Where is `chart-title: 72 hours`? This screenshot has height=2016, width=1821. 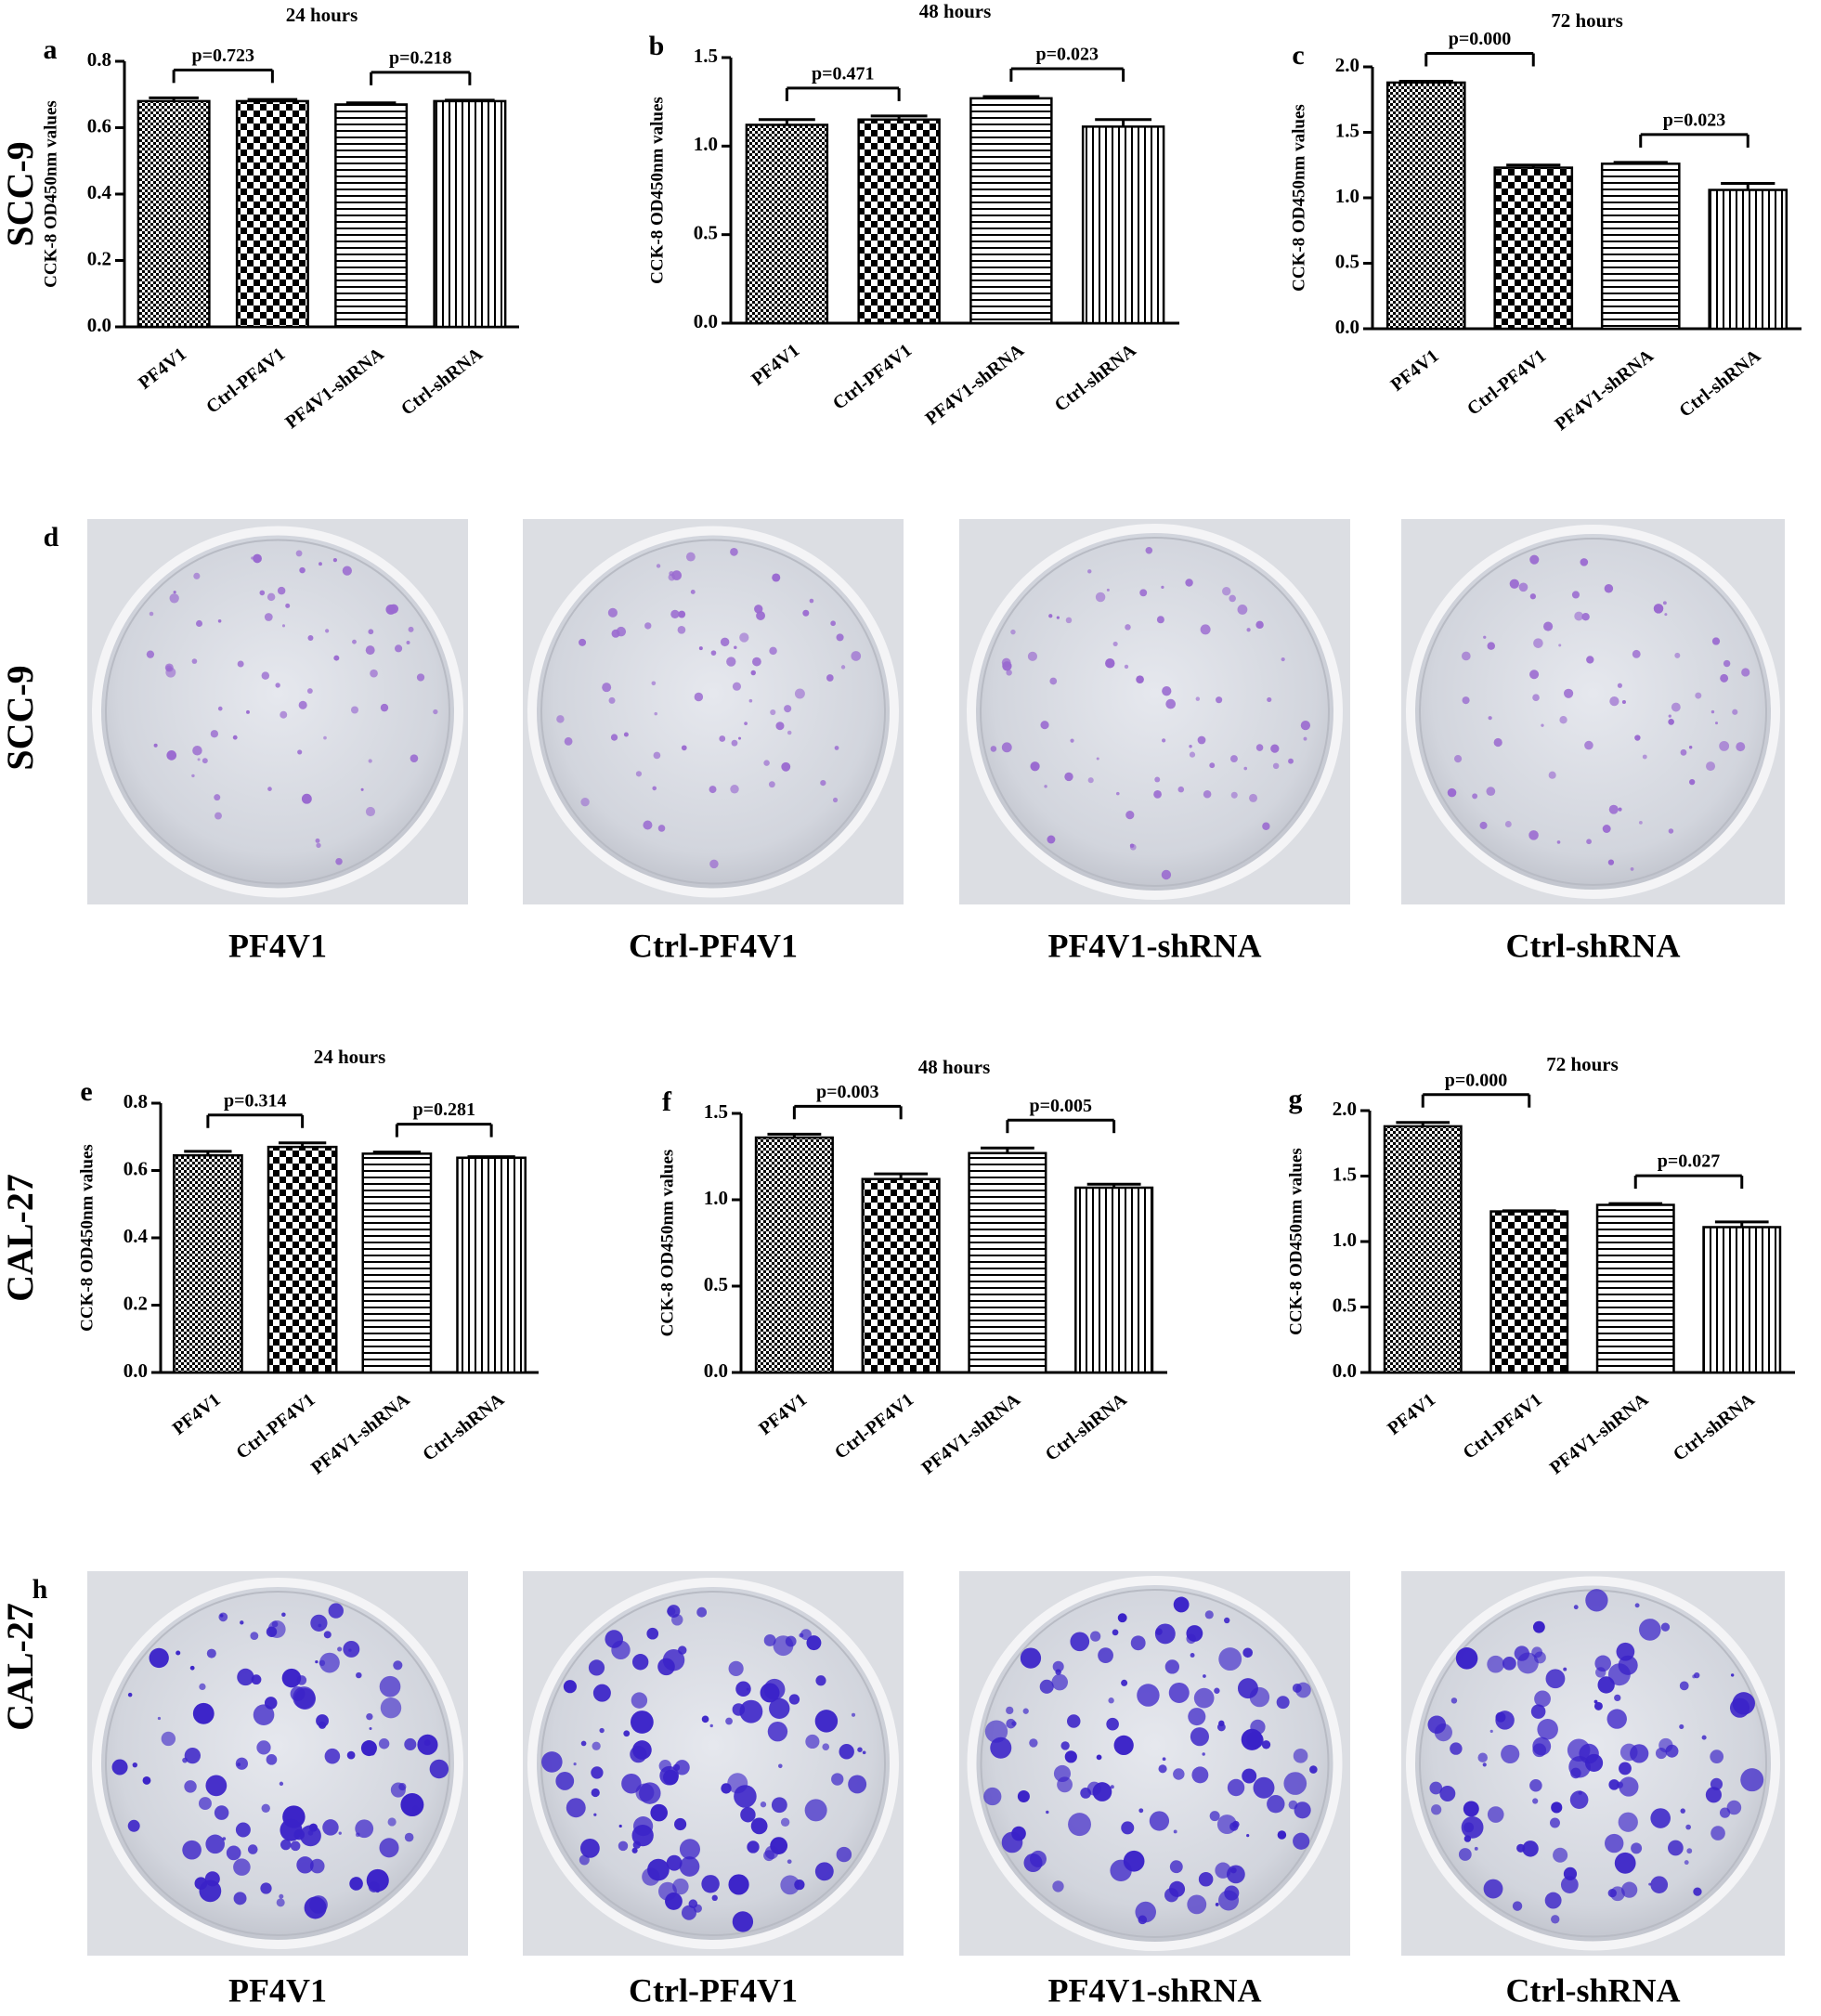
chart-title: 72 hours is located at coordinates (1587, 20).